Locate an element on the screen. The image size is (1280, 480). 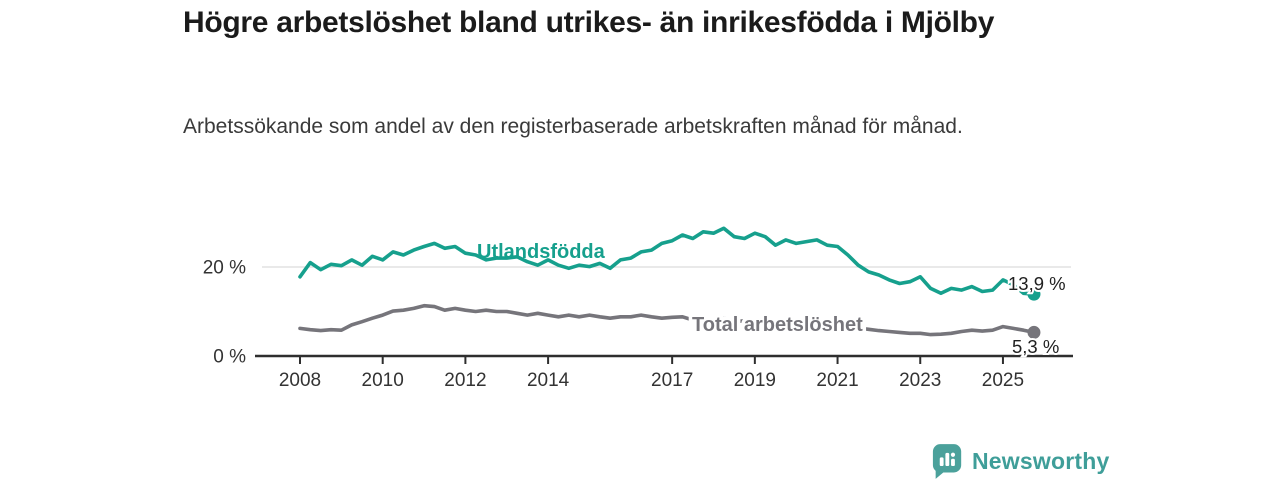
x-axis-tick-label: 2019 is located at coordinates (755, 380).